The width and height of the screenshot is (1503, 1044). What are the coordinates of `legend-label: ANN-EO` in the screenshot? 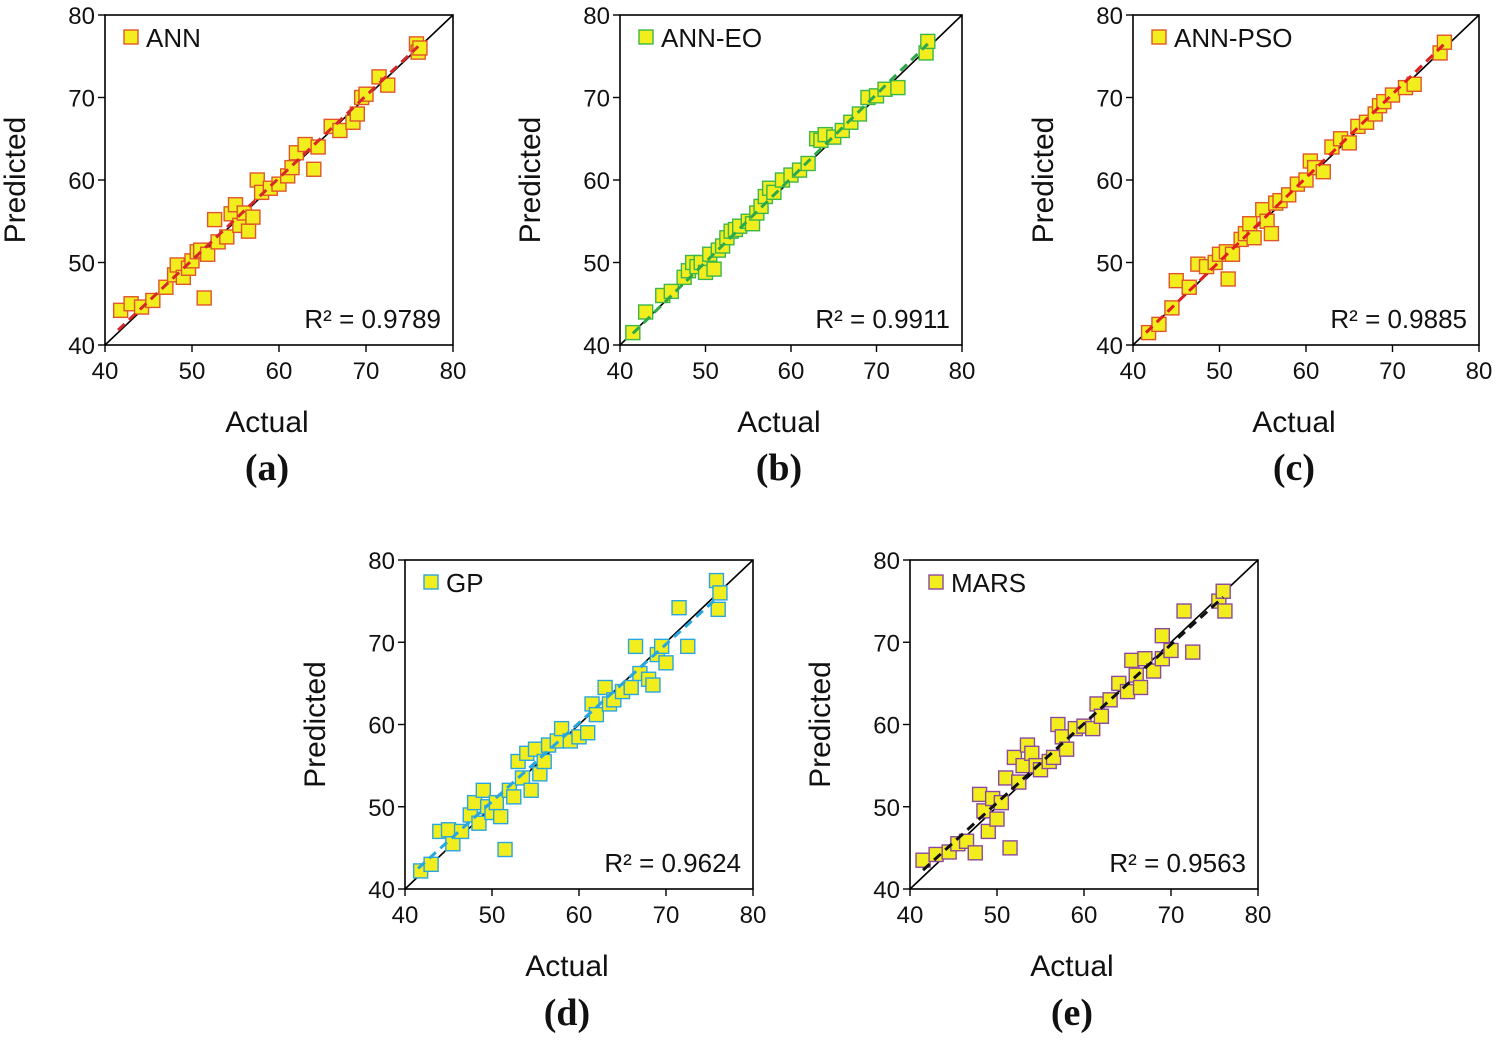 It's located at (711, 38).